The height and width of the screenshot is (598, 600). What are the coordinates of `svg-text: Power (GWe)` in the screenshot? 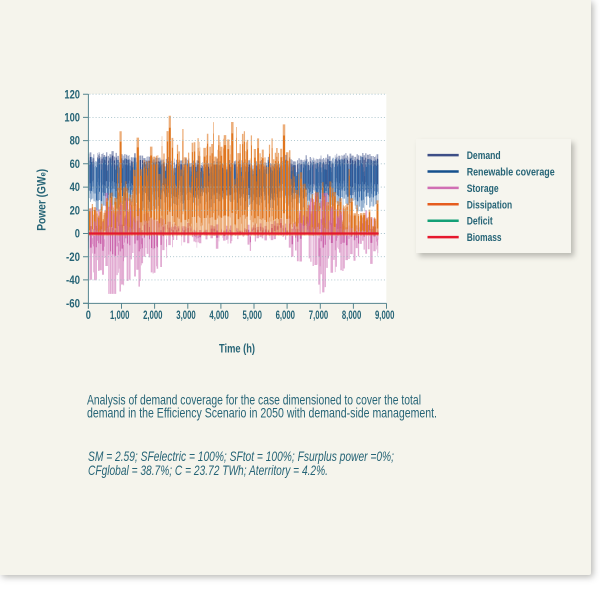 It's located at (43, 200).